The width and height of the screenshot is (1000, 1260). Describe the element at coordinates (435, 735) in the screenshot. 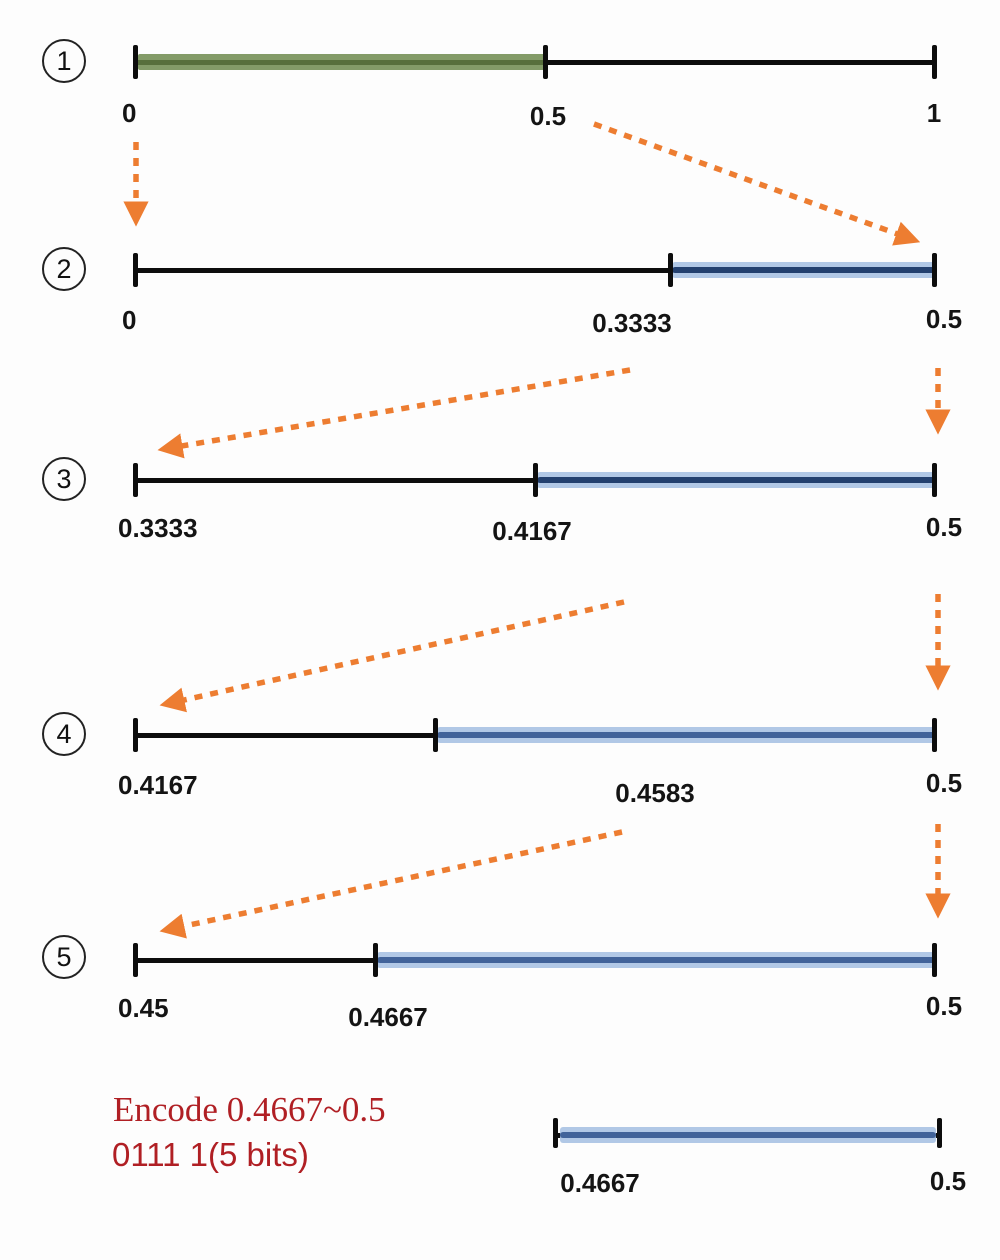

I see `tick-step4-mid` at that location.